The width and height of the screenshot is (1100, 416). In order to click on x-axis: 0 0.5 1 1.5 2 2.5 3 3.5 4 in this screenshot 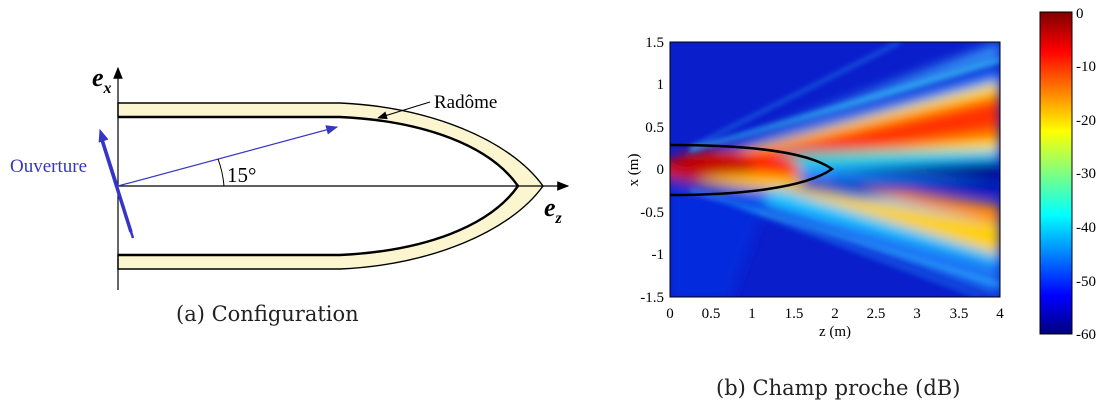, I will do `click(835, 314)`.